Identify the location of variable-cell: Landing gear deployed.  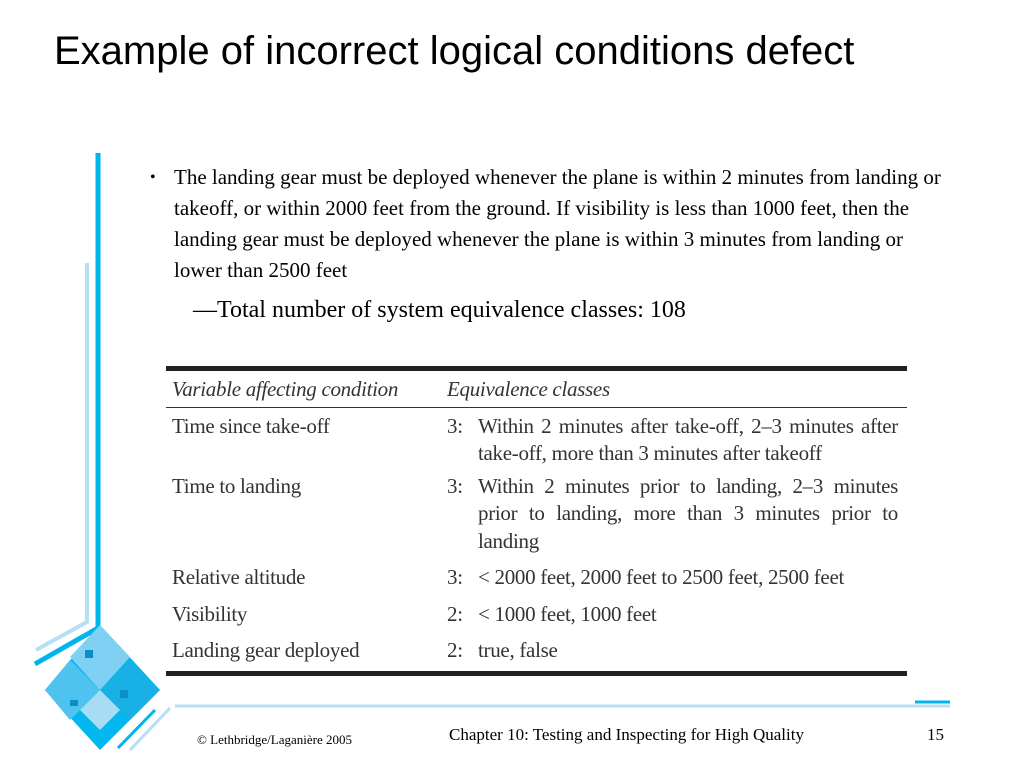
(266, 650).